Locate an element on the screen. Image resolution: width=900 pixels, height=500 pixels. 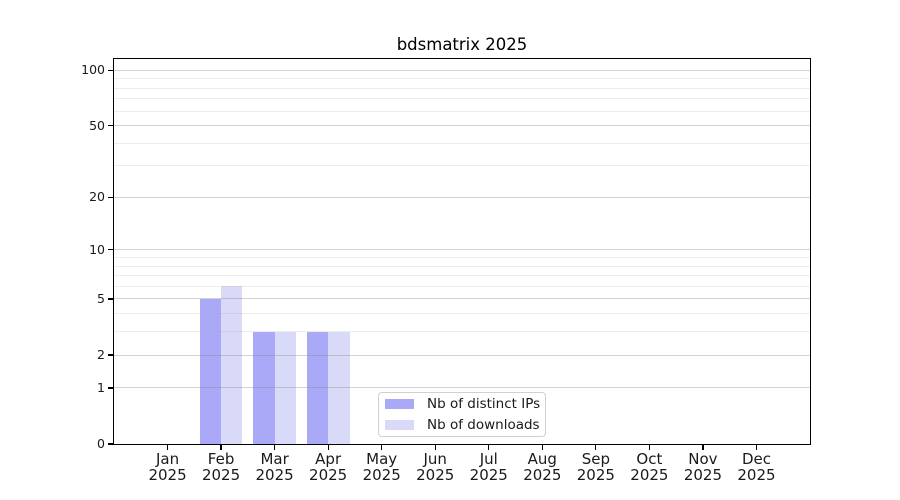
x-tick-label: Jan 2025 is located at coordinates (168, 467).